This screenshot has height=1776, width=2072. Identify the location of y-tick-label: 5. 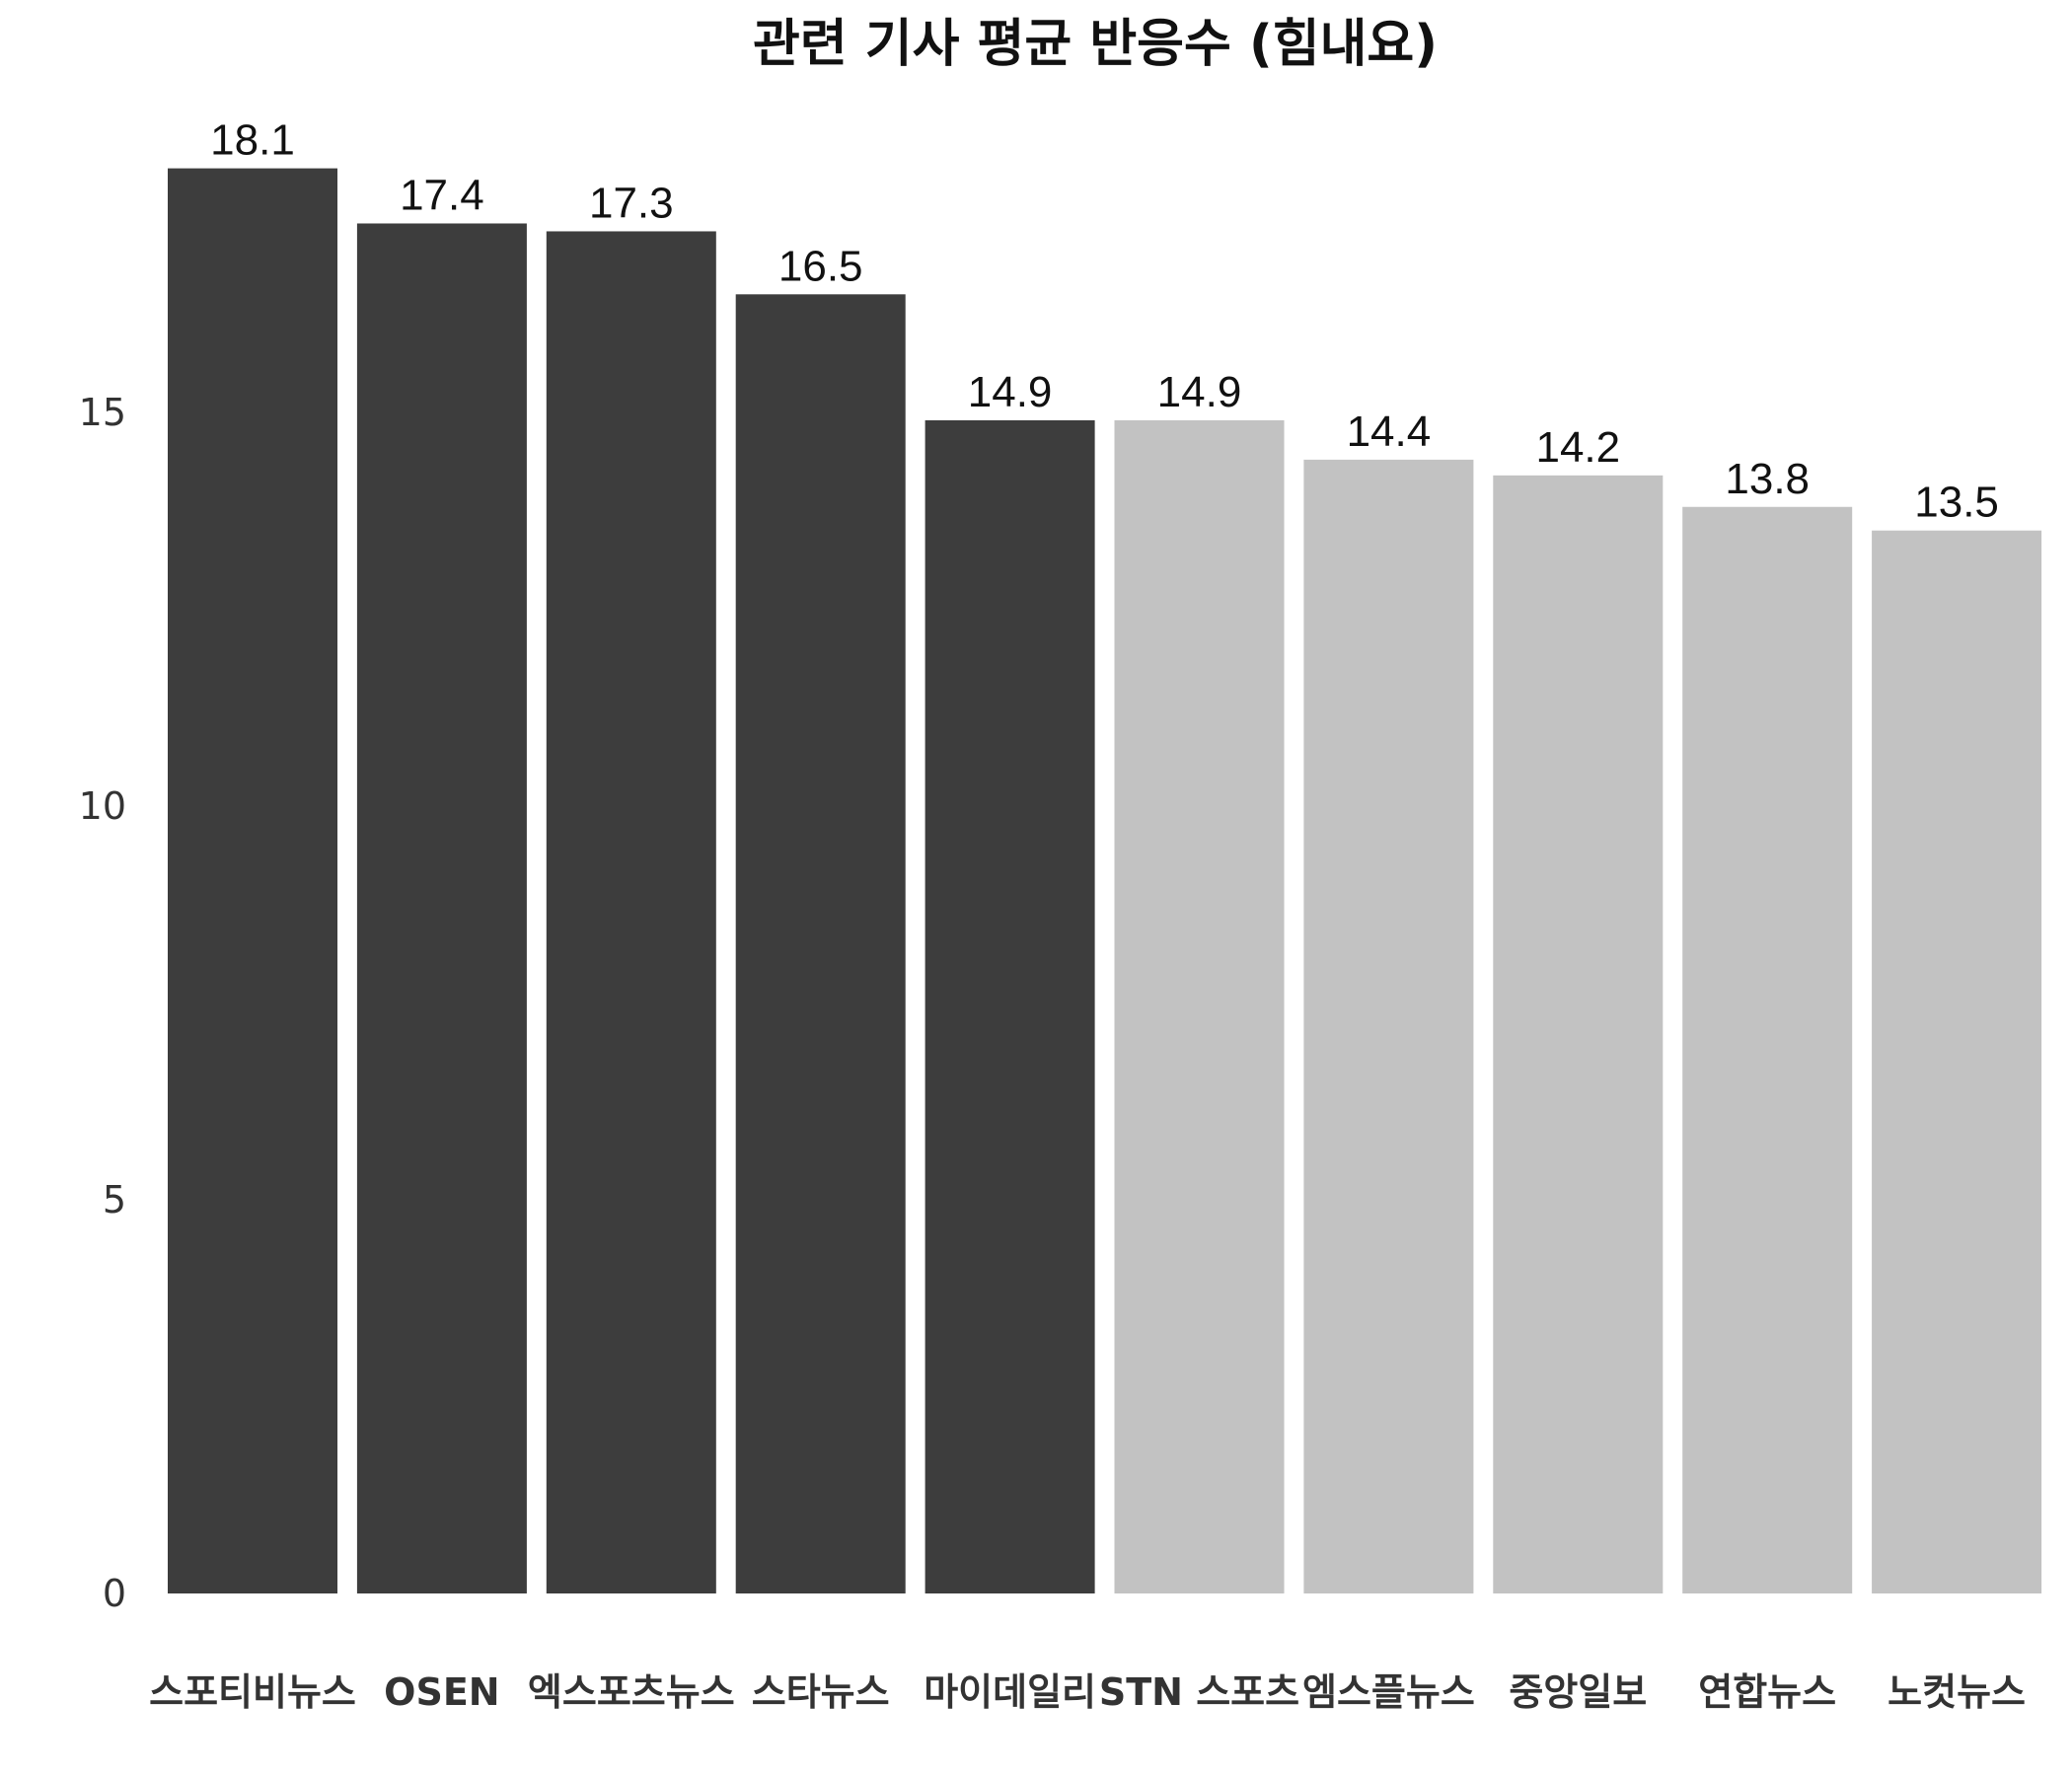
(115, 1200).